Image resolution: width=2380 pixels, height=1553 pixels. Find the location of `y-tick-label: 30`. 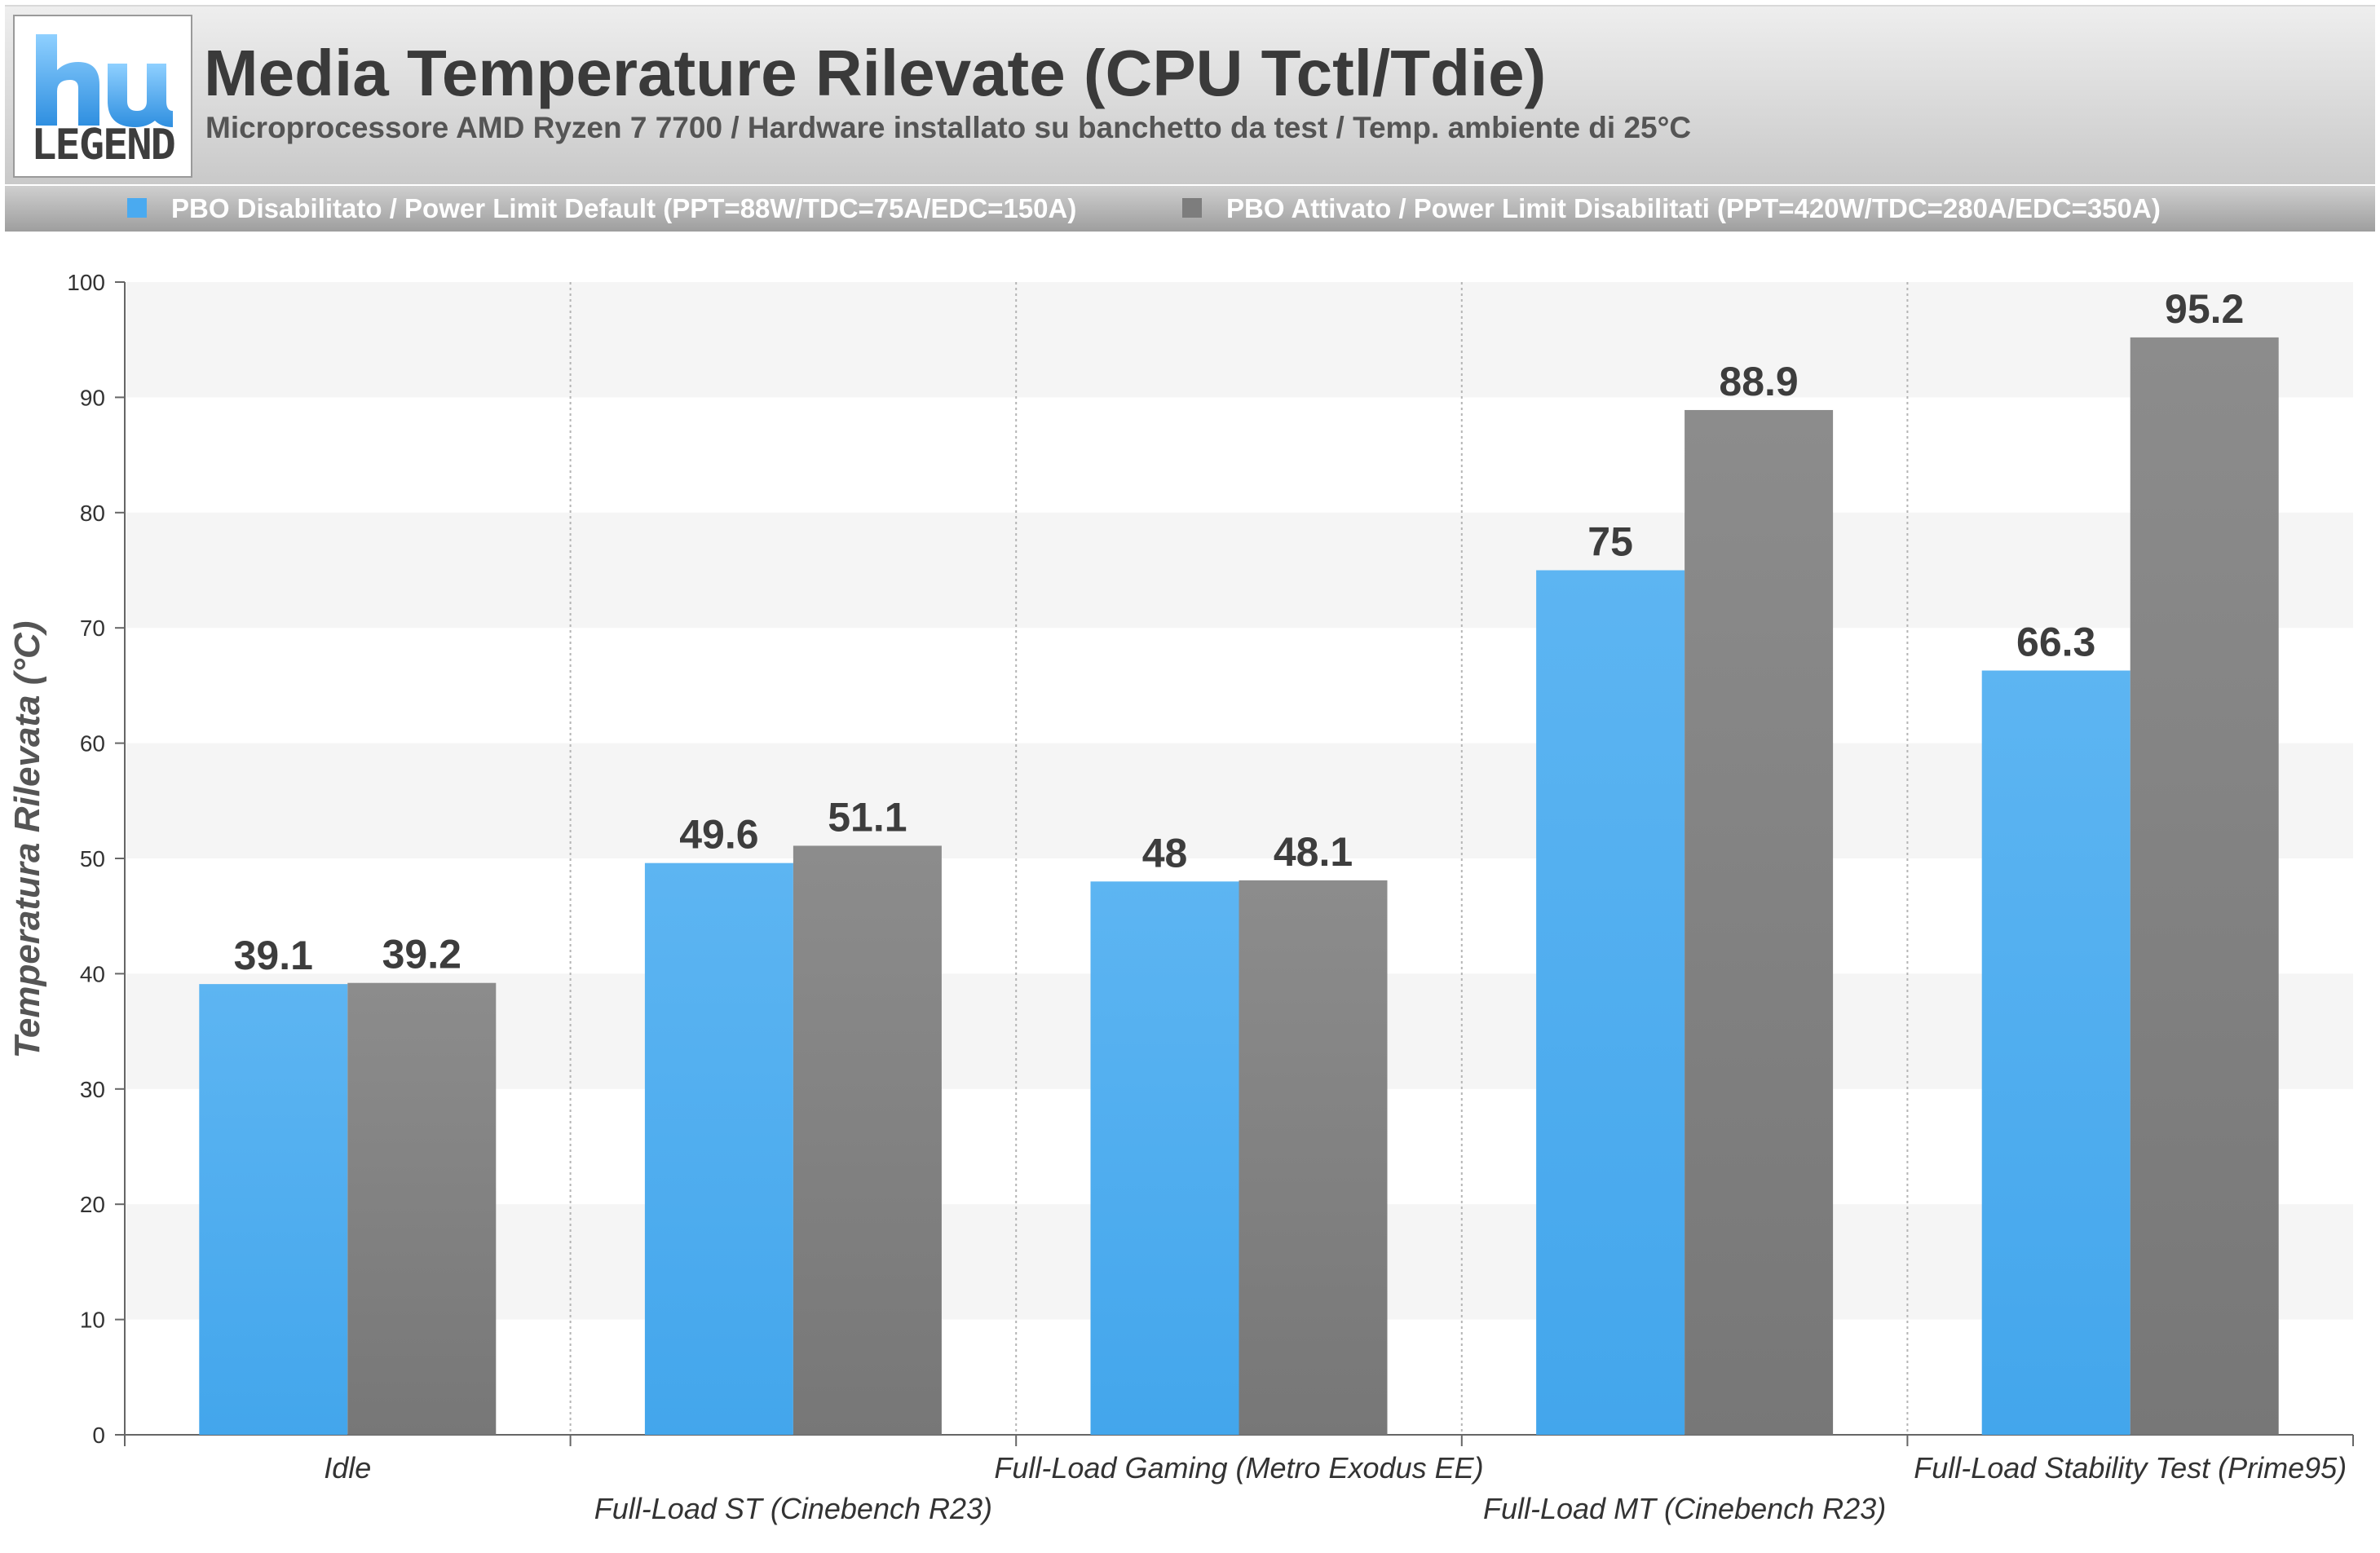

y-tick-label: 30 is located at coordinates (93, 1089).